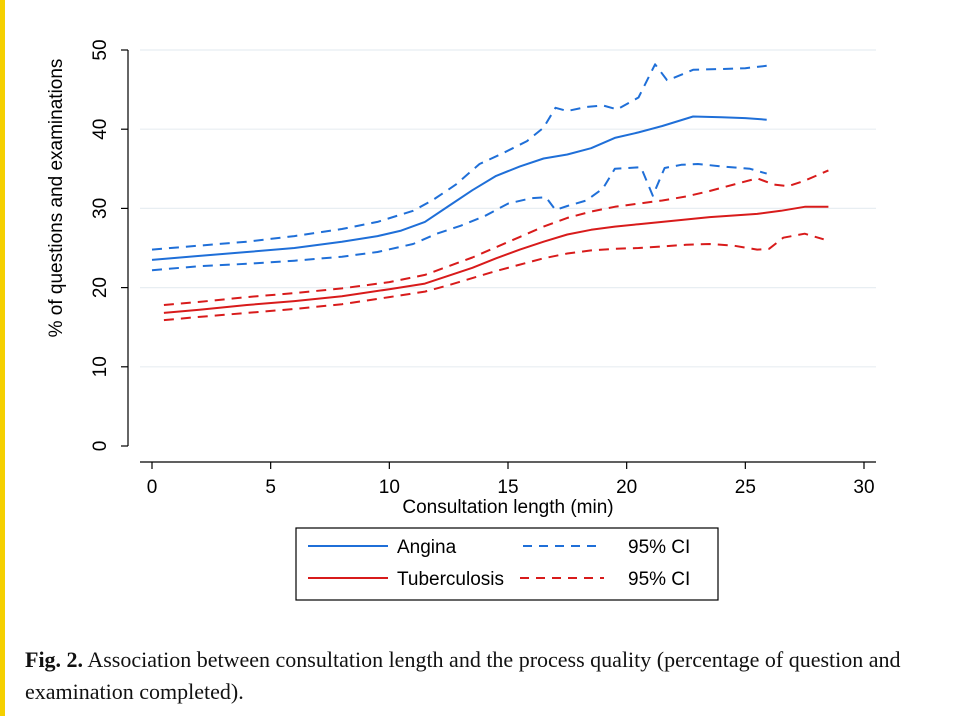  I want to click on legend: Angina 95% CI Tuberculosis 95% CI, so click(507, 564).